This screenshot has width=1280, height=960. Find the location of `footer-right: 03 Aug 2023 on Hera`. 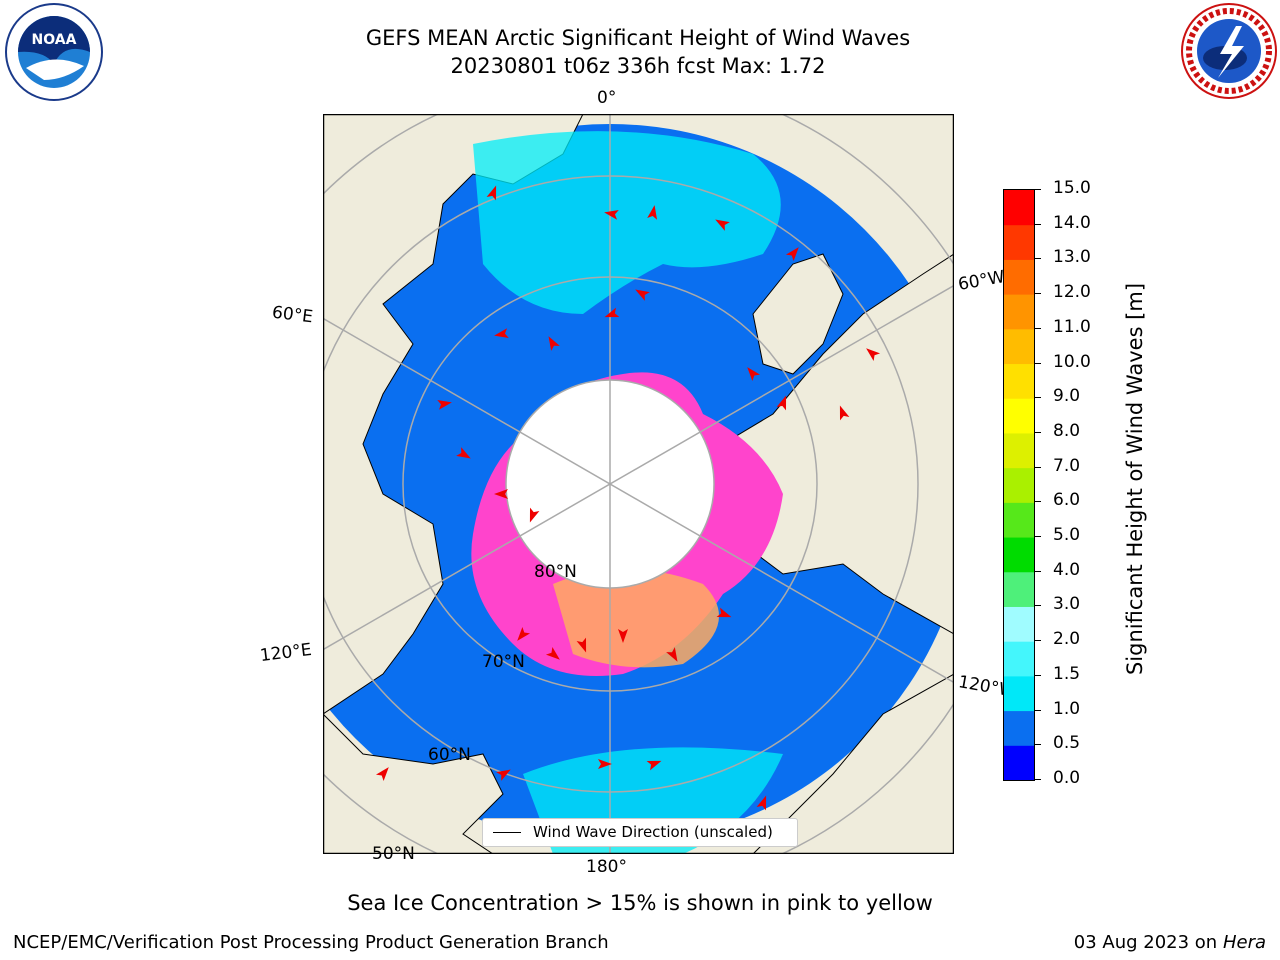

footer-right: 03 Aug 2023 on Hera is located at coordinates (1170, 942).